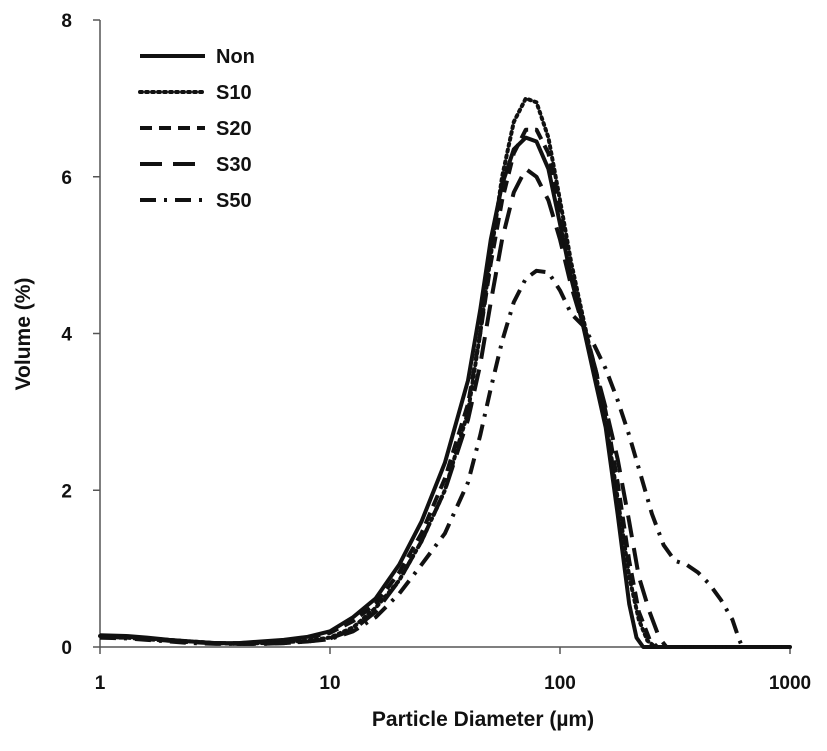  I want to click on legend-label: S30, so click(234, 165).